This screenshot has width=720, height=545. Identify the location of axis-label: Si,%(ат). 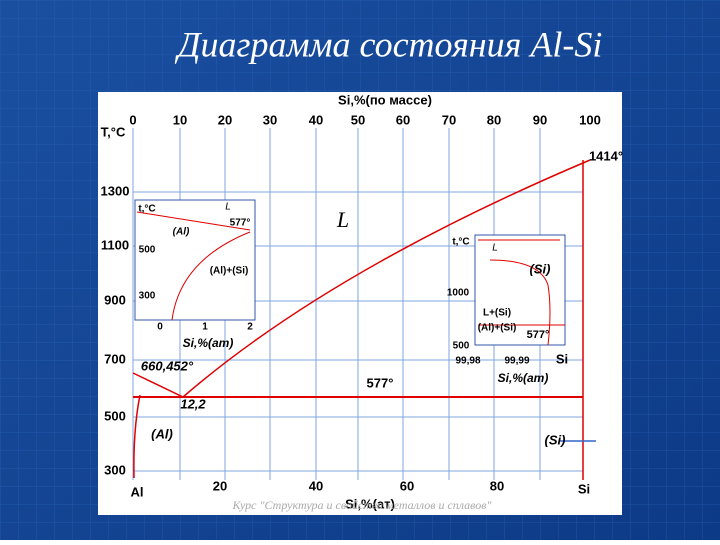
(370, 503).